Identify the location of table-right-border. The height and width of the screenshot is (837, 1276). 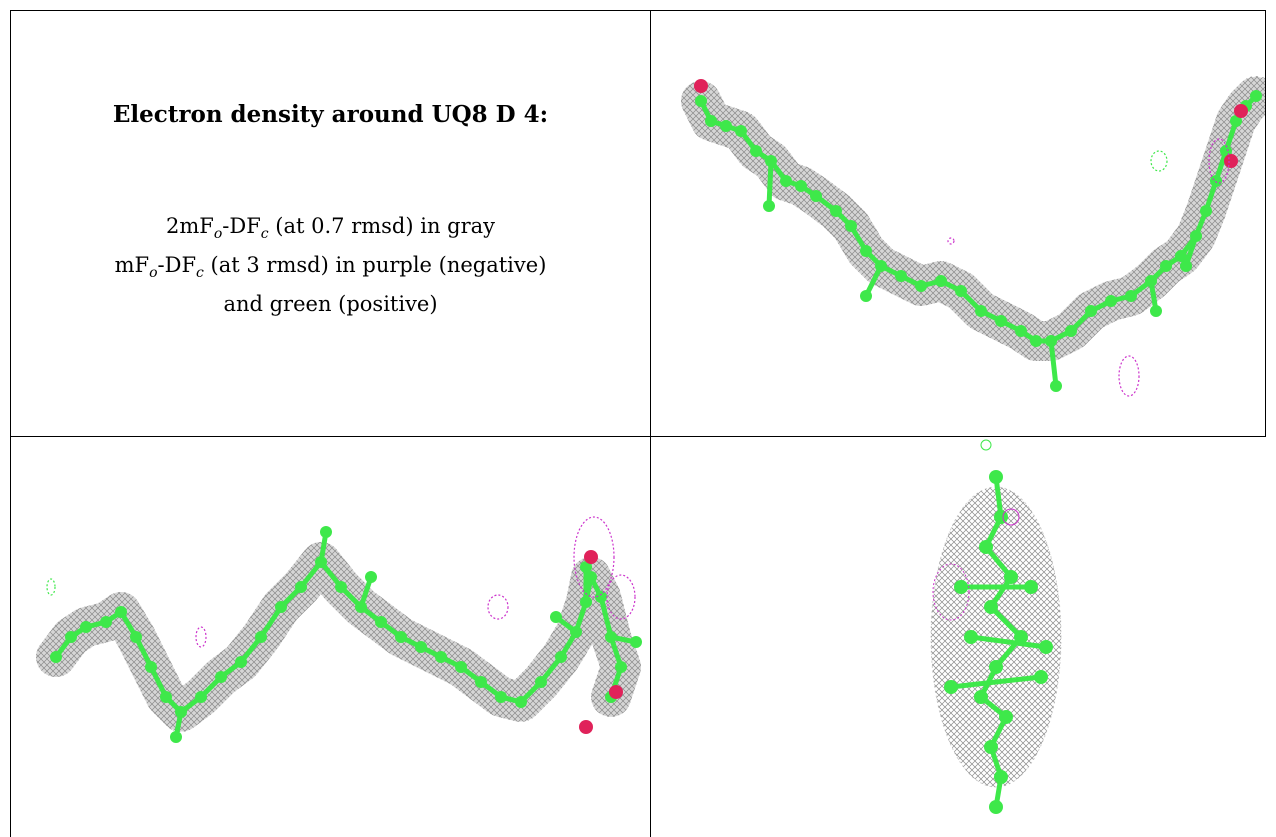
(1265, 223).